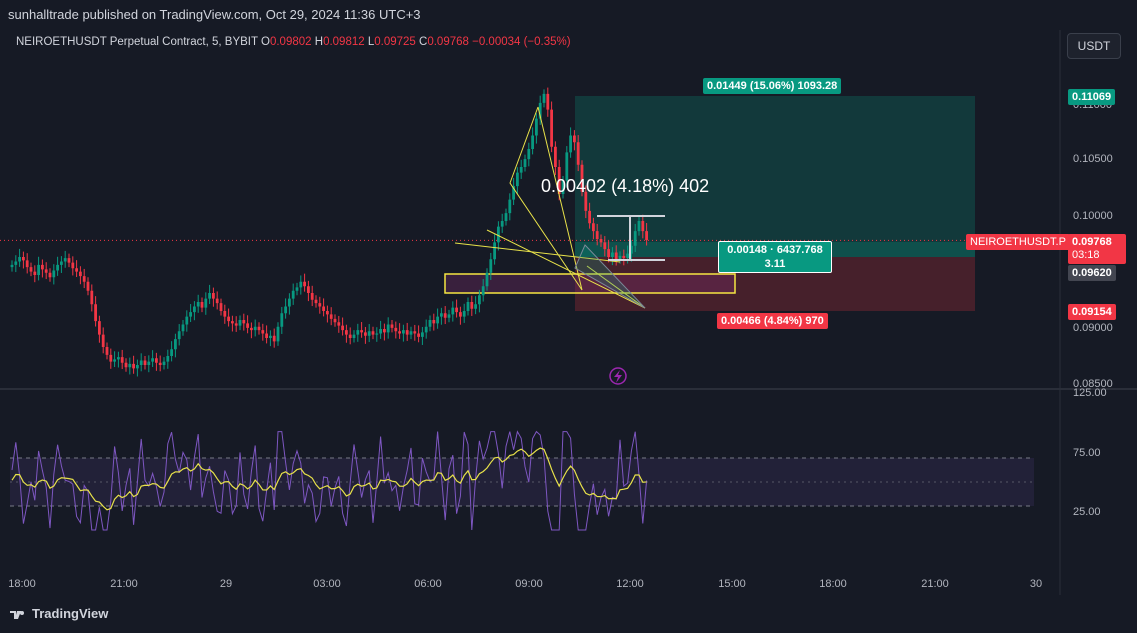 This screenshot has height=633, width=1137. I want to click on loss-label: 0.00466 (4.84%) 970, so click(772, 321).